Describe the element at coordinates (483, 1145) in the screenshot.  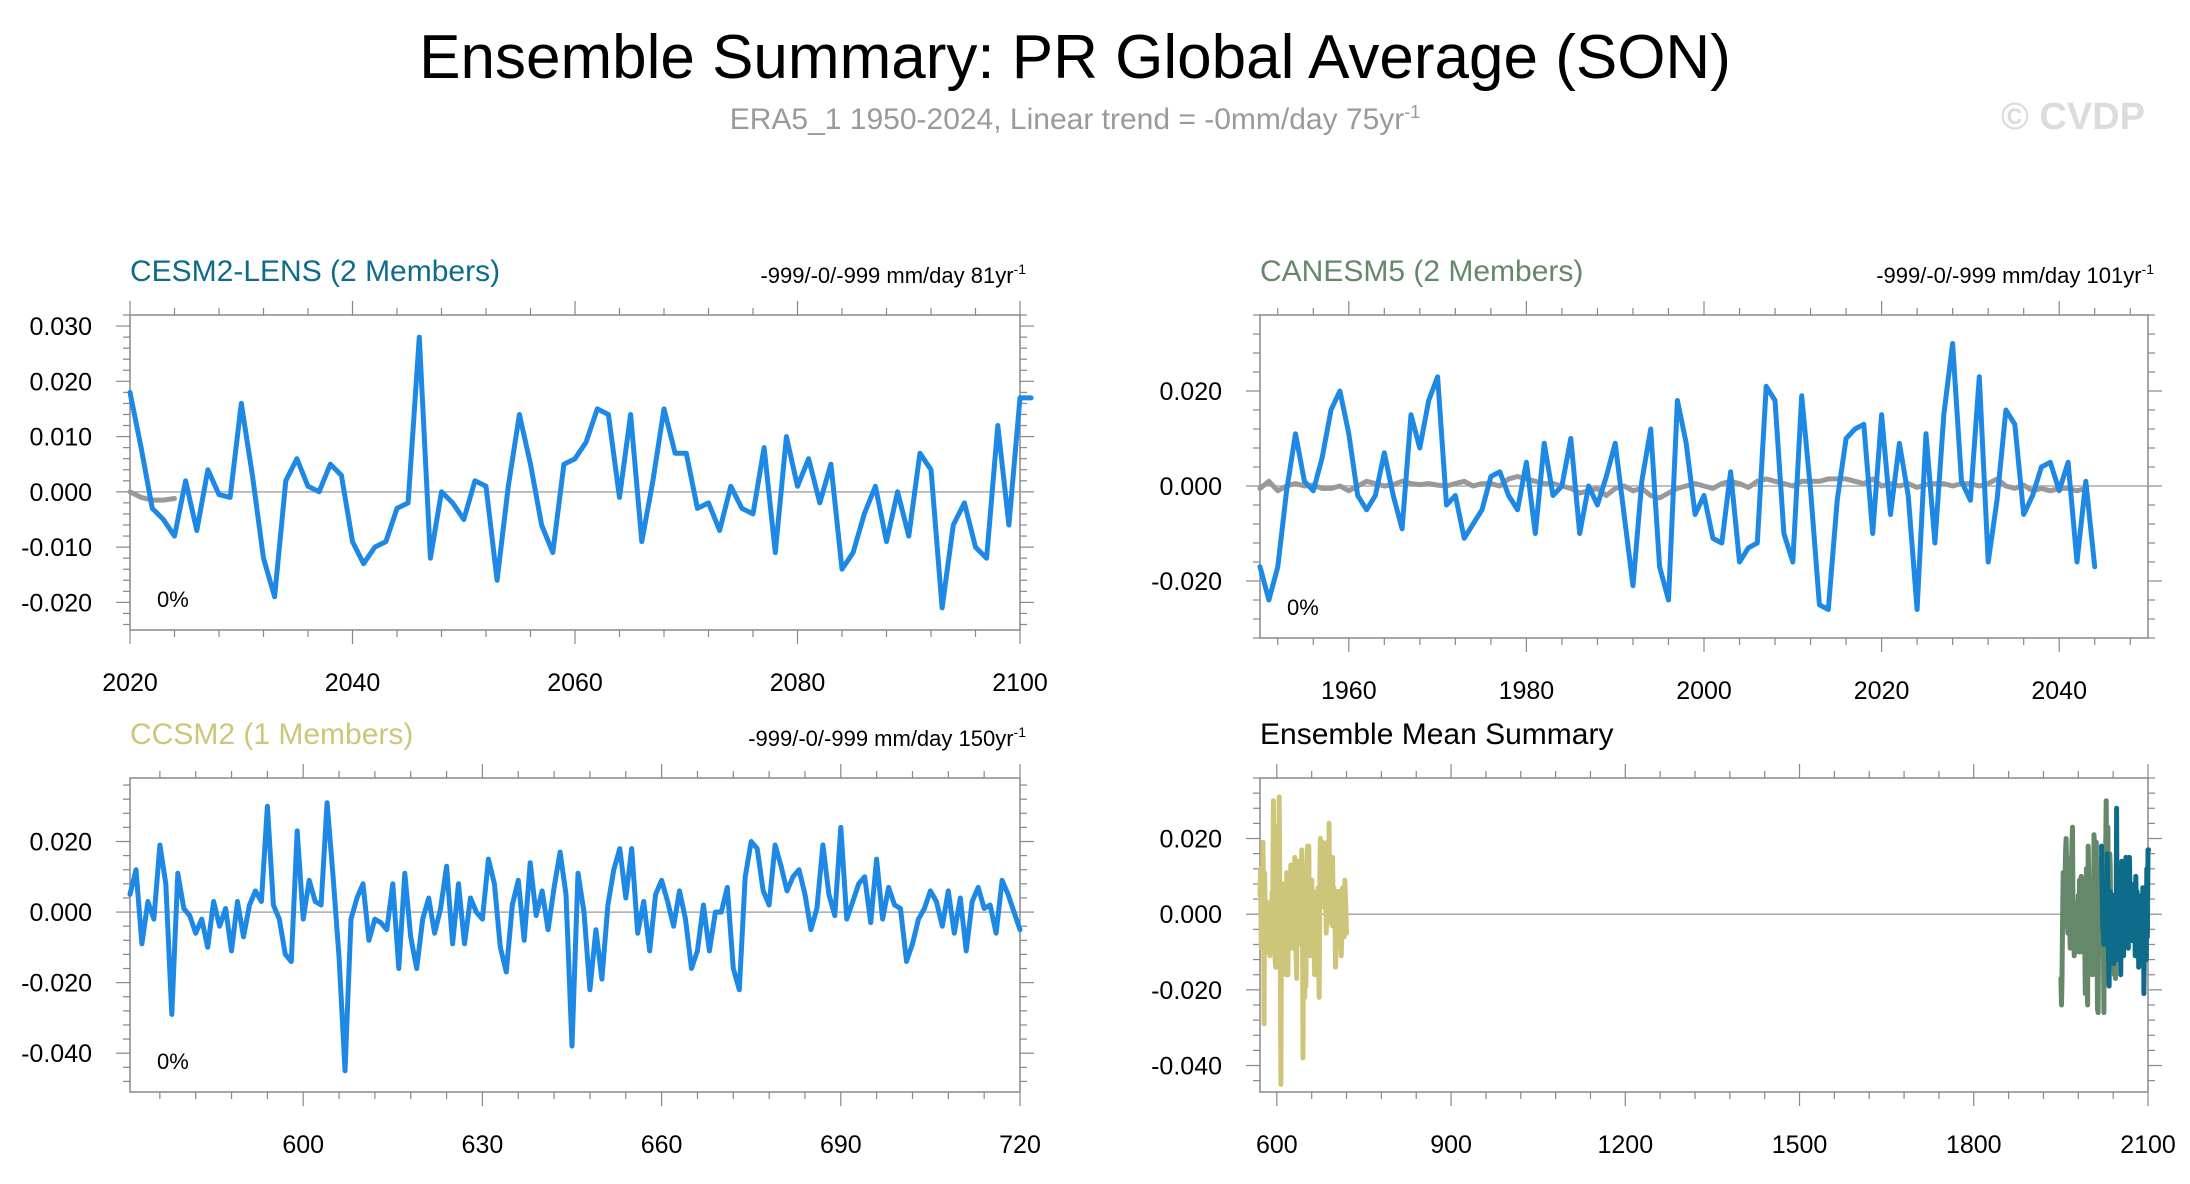
I see `x-tick-label: 630` at that location.